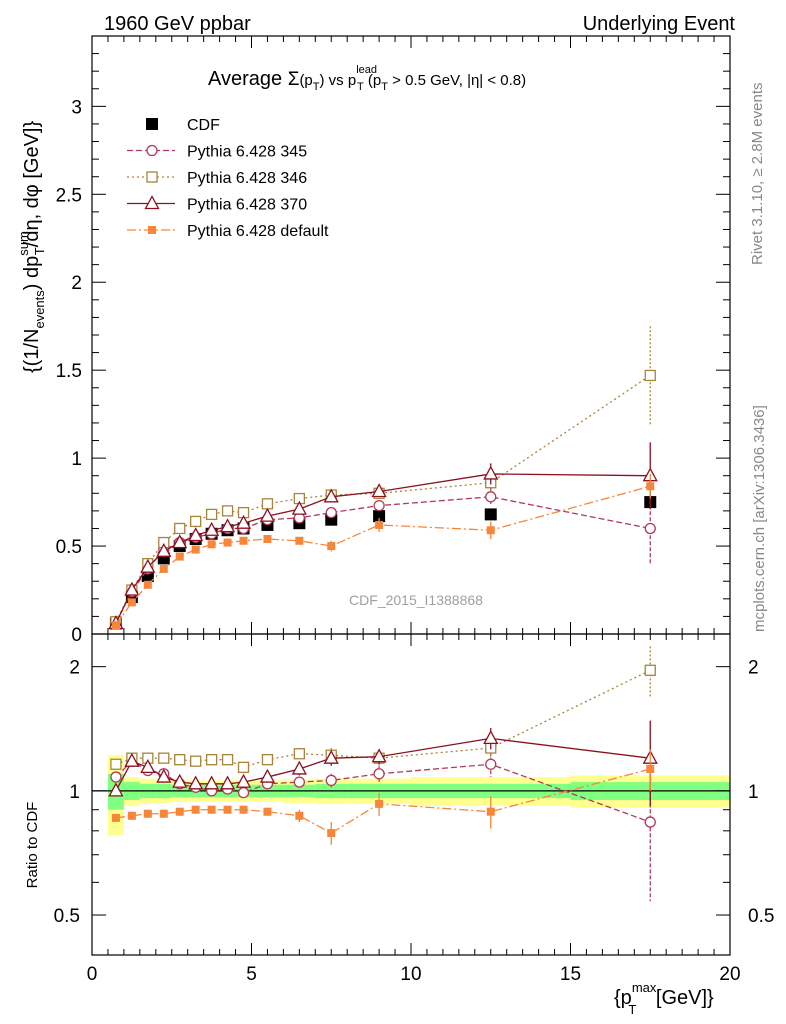  What do you see at coordinates (183, 125) in the screenshot?
I see `legend-entry: CDF` at bounding box center [183, 125].